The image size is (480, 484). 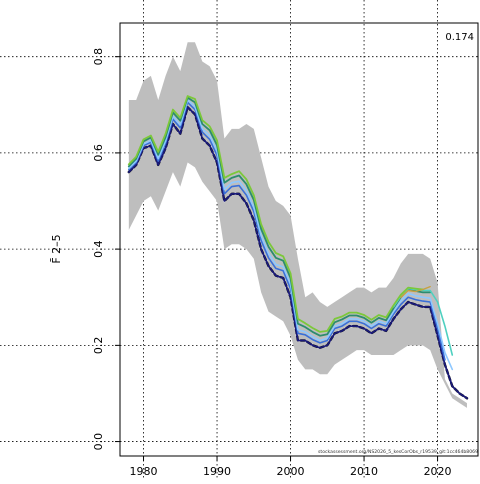 What do you see at coordinates (98, 249) in the screenshot?
I see `y-tick-label: 0.4` at bounding box center [98, 249].